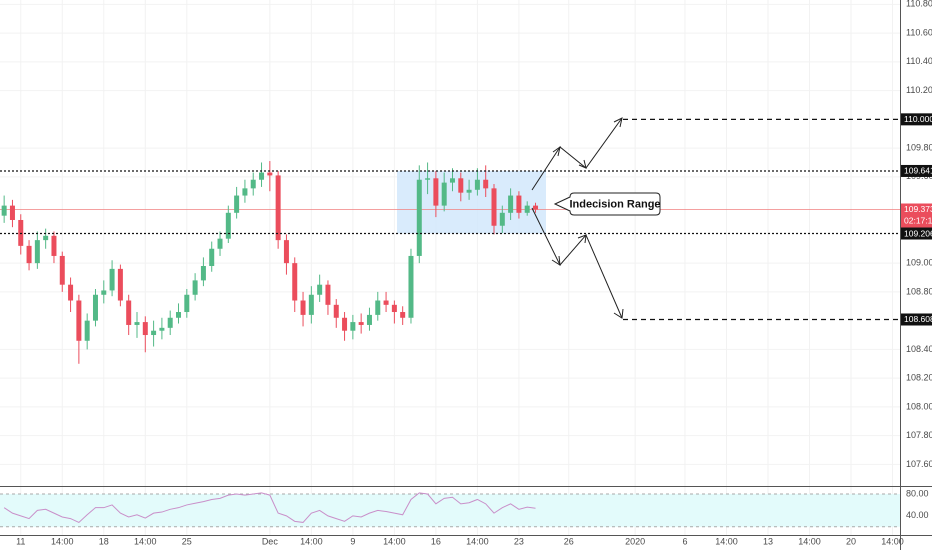 The width and height of the screenshot is (932, 550). I want to click on y-tick-label: 107.600, so click(919, 464).